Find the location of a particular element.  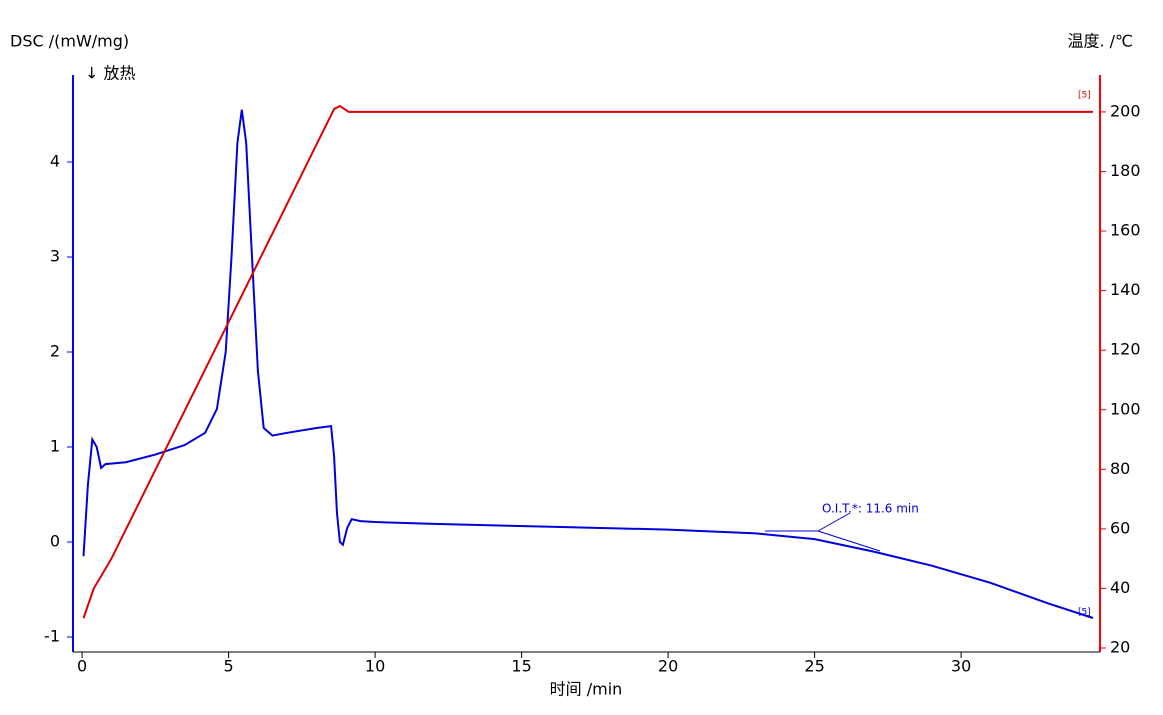

y2-axis-label: 温度. /℃ is located at coordinates (1100, 41).